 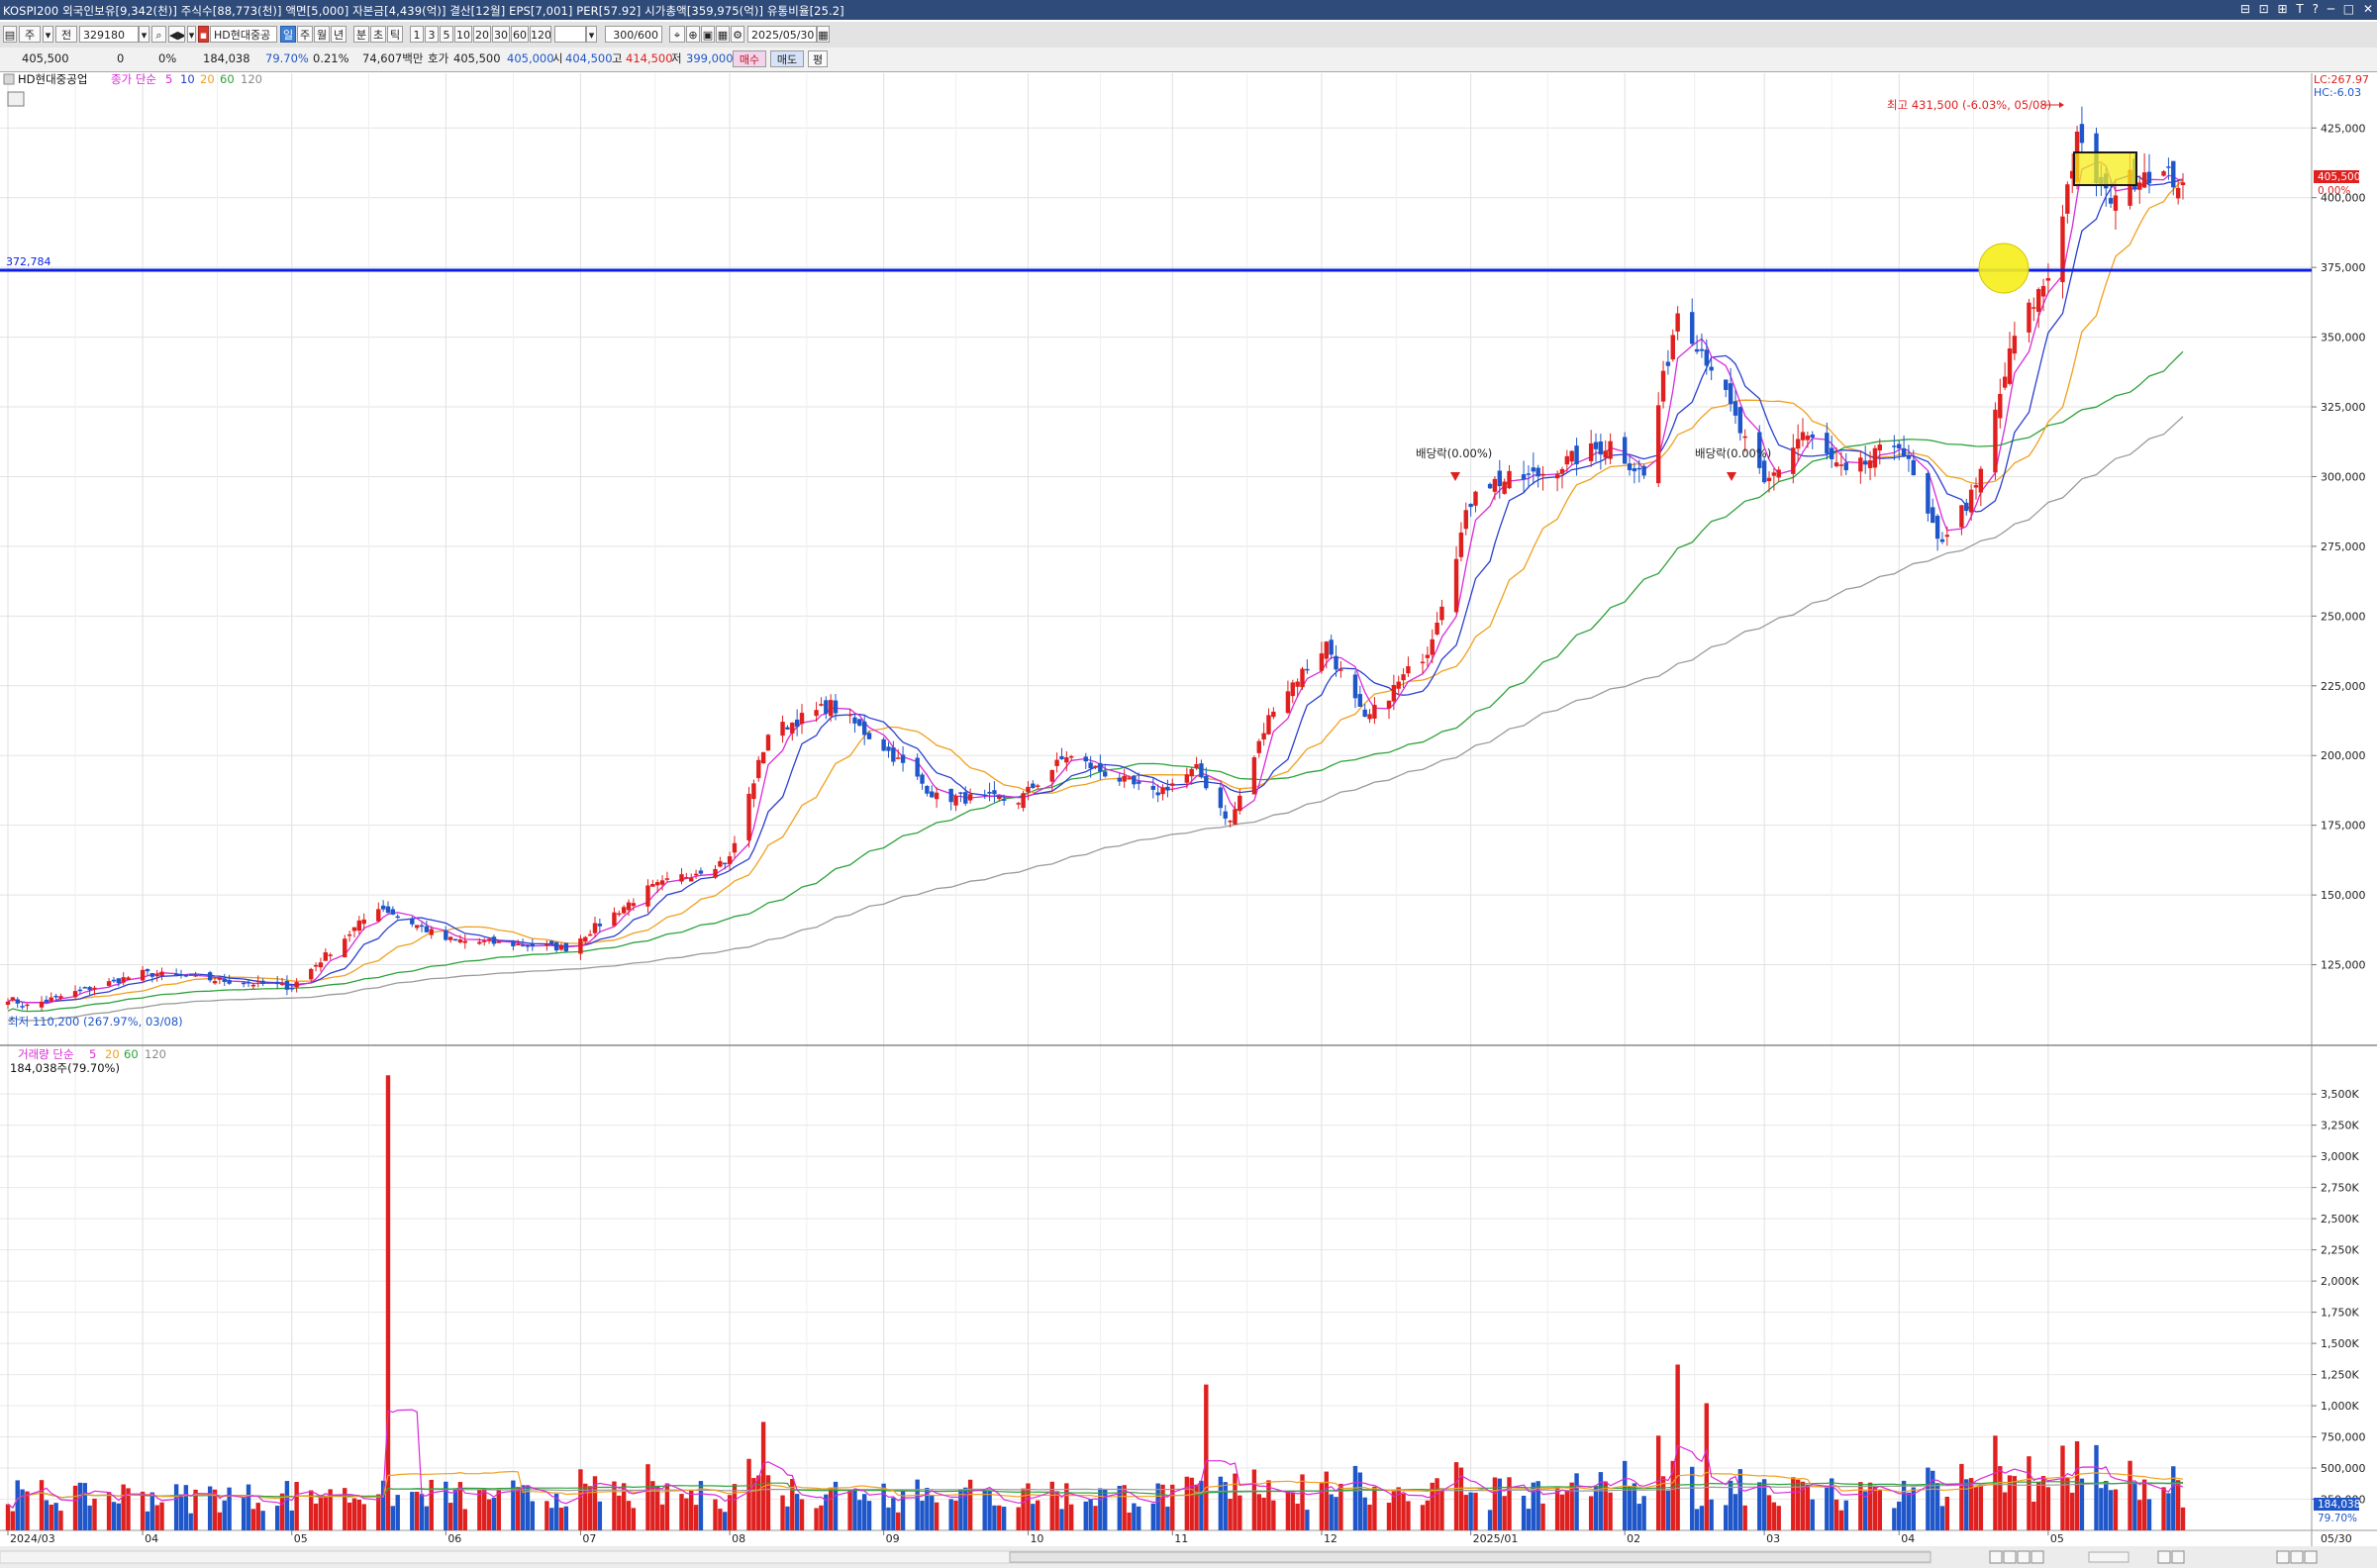 What do you see at coordinates (482, 34) in the screenshot?
I see `interval-20: 20` at bounding box center [482, 34].